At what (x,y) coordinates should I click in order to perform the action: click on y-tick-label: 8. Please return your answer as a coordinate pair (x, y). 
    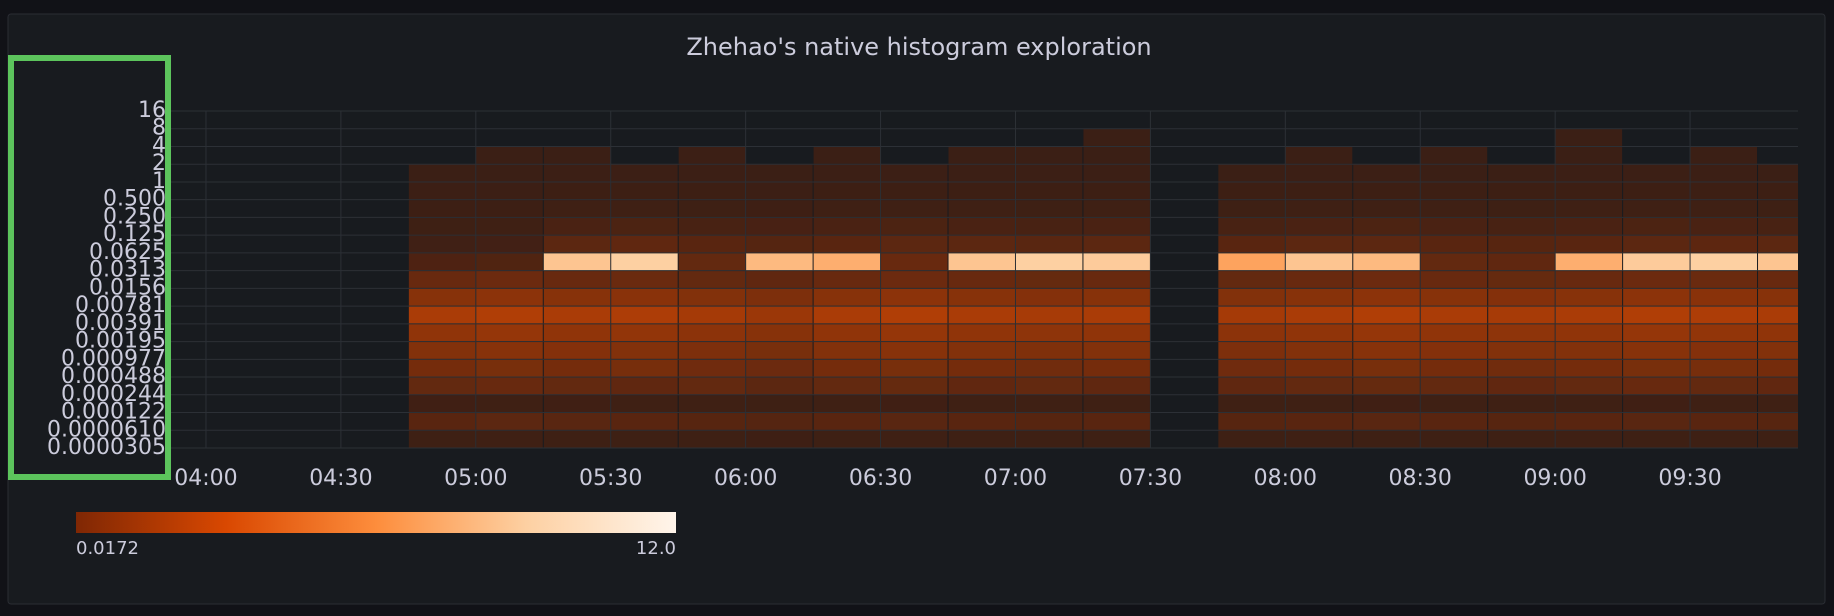
    Looking at the image, I should click on (159, 128).